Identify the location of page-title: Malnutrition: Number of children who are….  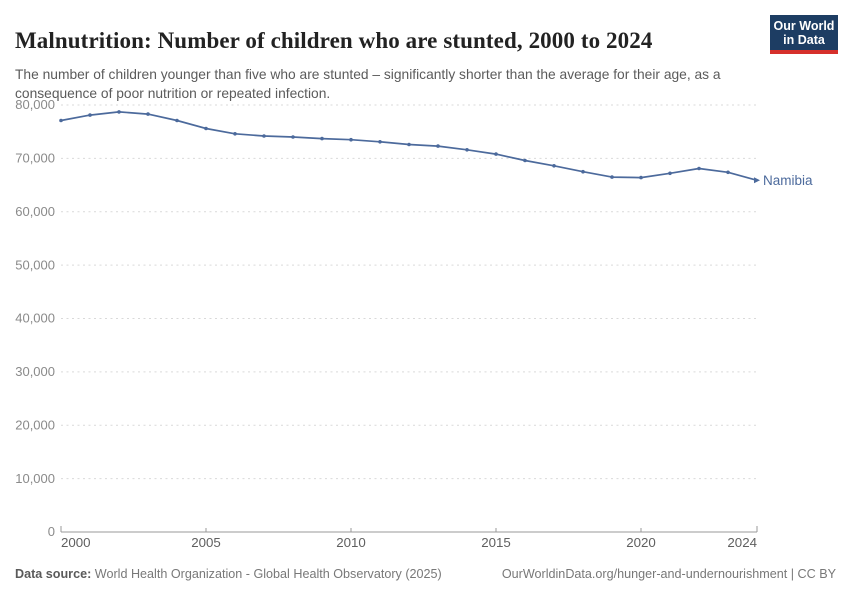
(334, 41).